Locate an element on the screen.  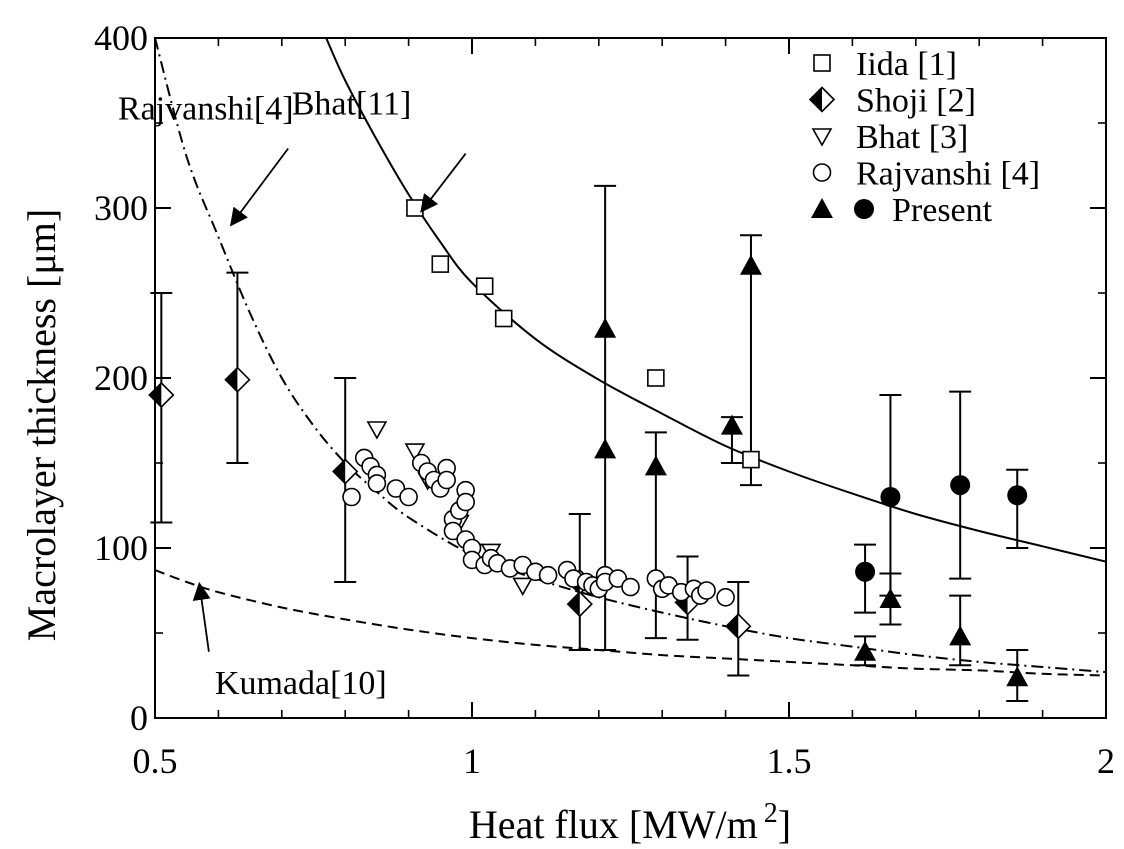
y-tick-label: 200 is located at coordinates (121, 378).